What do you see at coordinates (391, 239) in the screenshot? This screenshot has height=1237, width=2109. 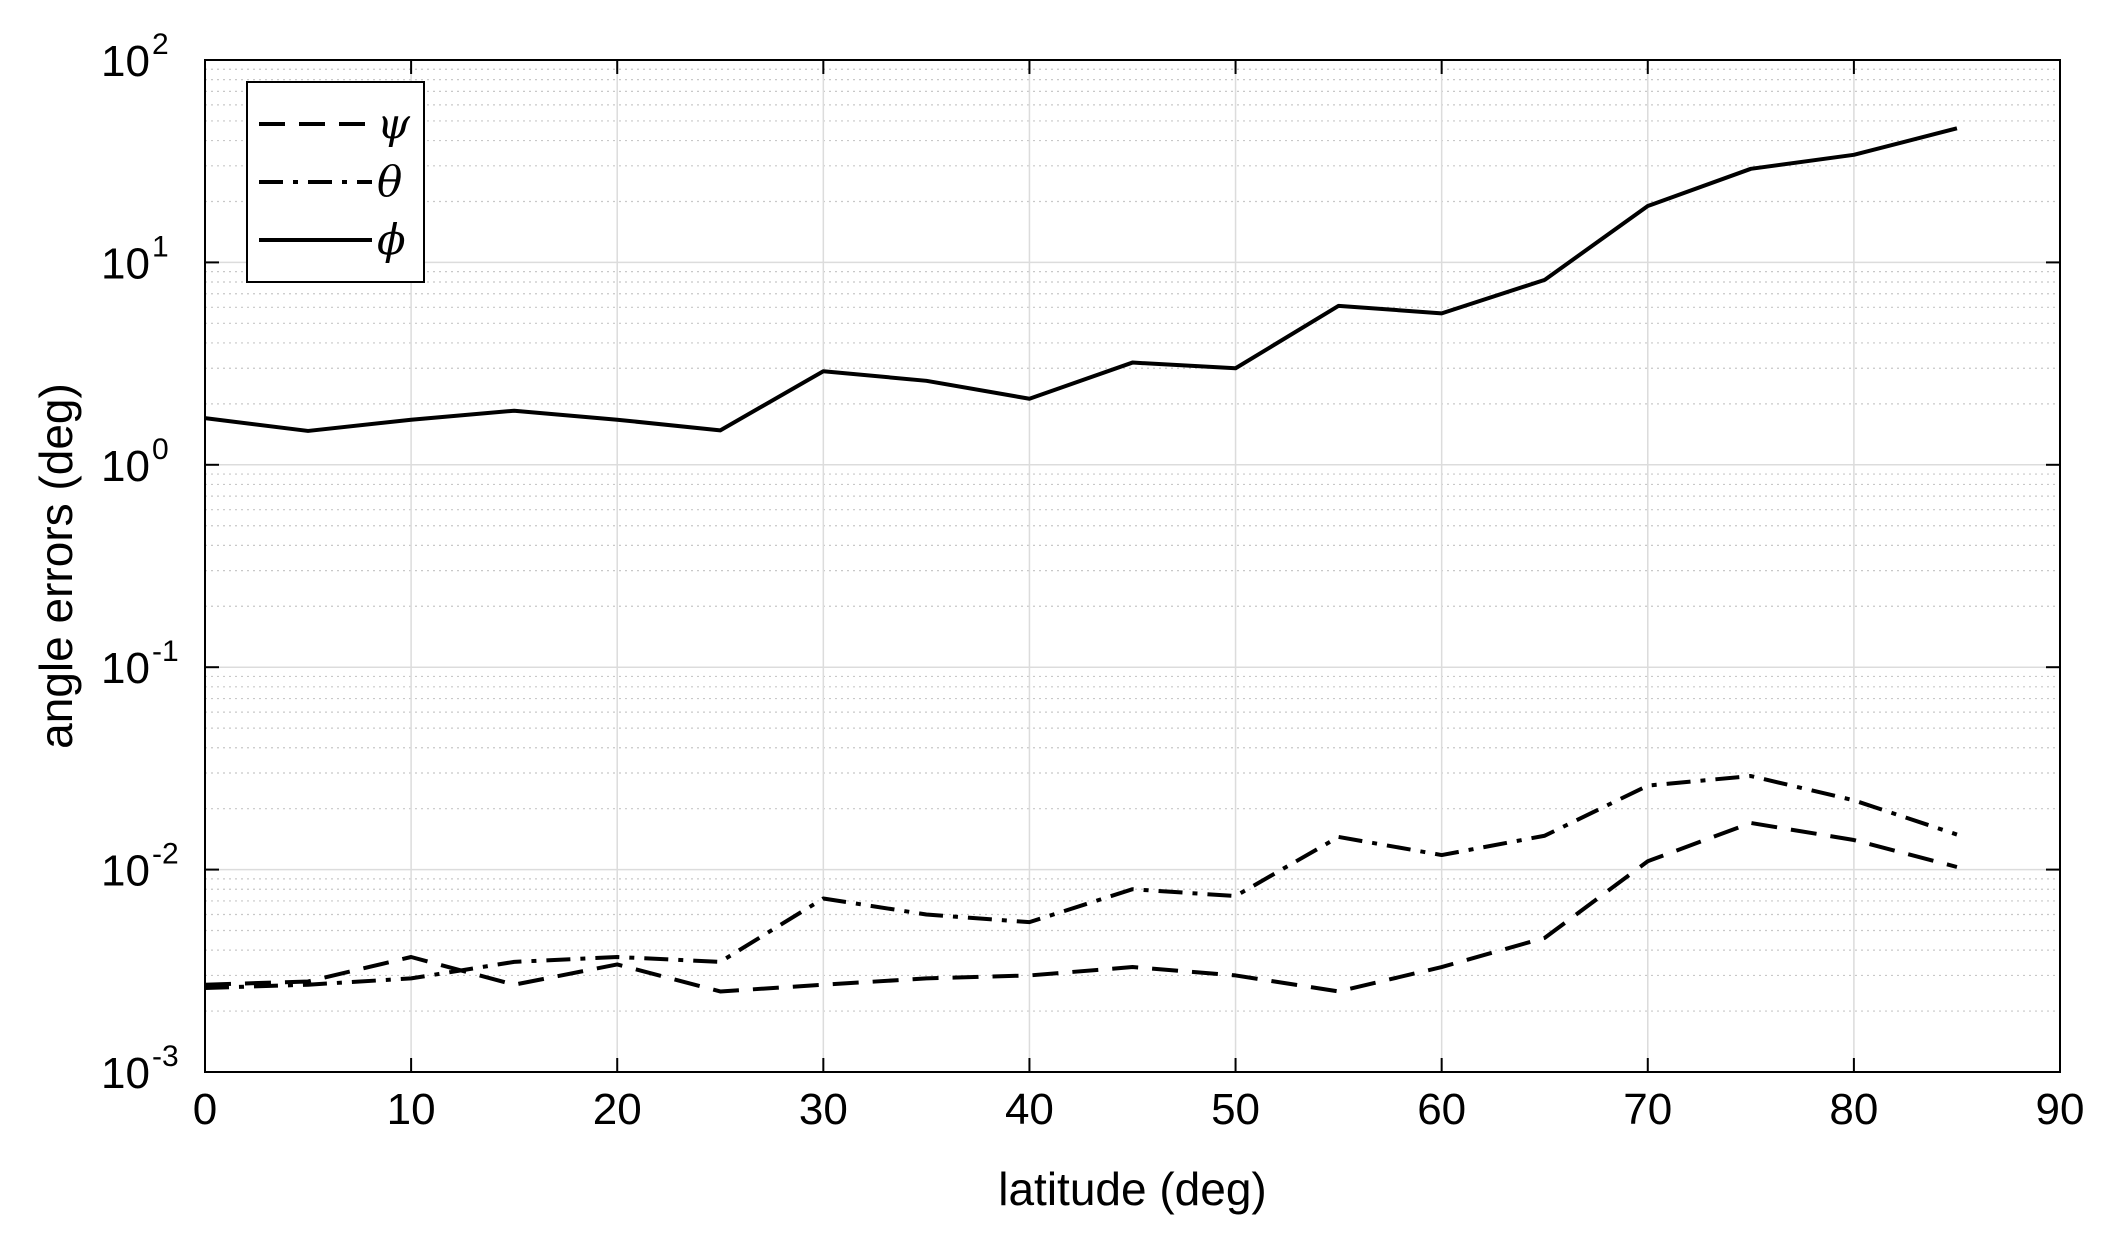 I see `legend-label-2: ϕ` at bounding box center [391, 239].